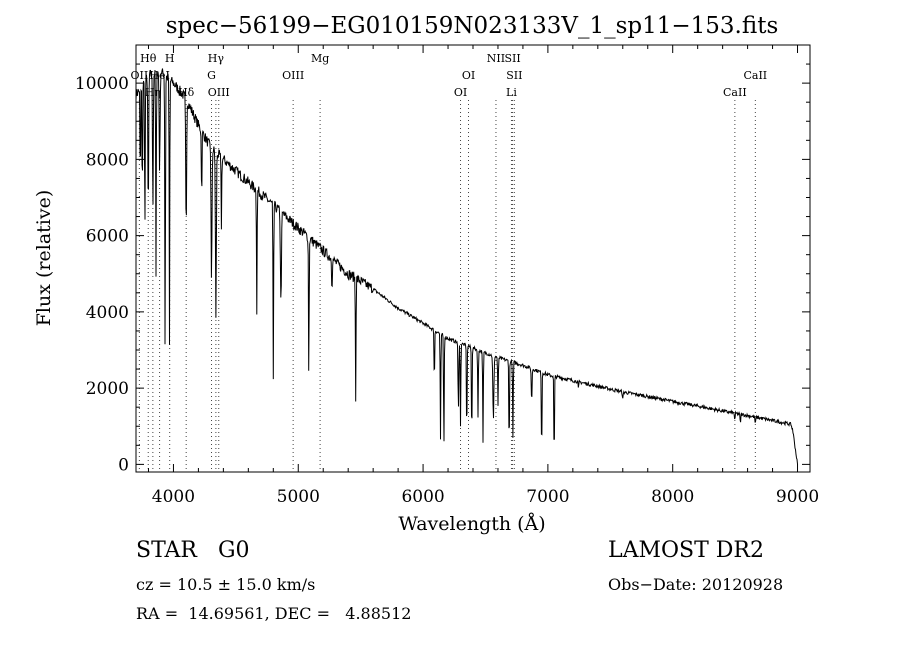  What do you see at coordinates (107, 160) in the screenshot?
I see `y-tick-label: 8000` at bounding box center [107, 160].